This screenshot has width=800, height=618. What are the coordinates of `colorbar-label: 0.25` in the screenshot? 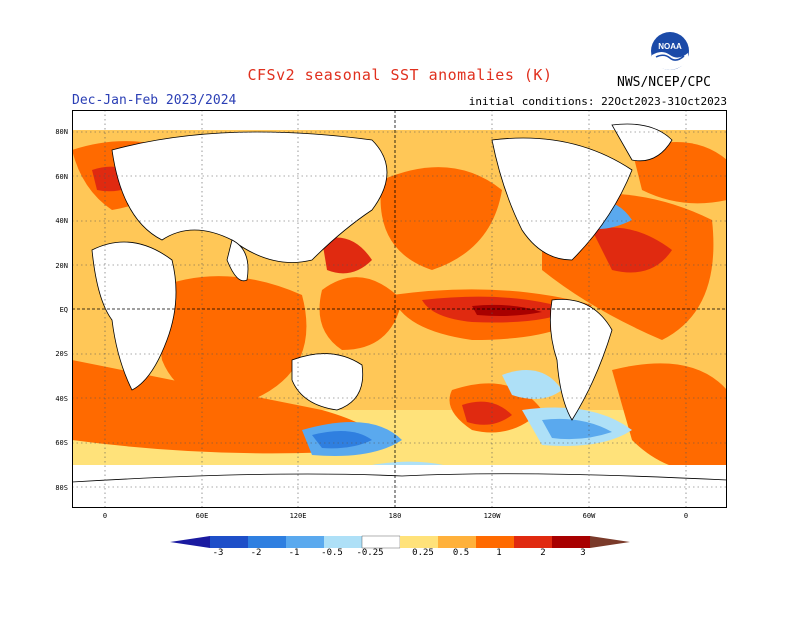 It's located at (423, 553).